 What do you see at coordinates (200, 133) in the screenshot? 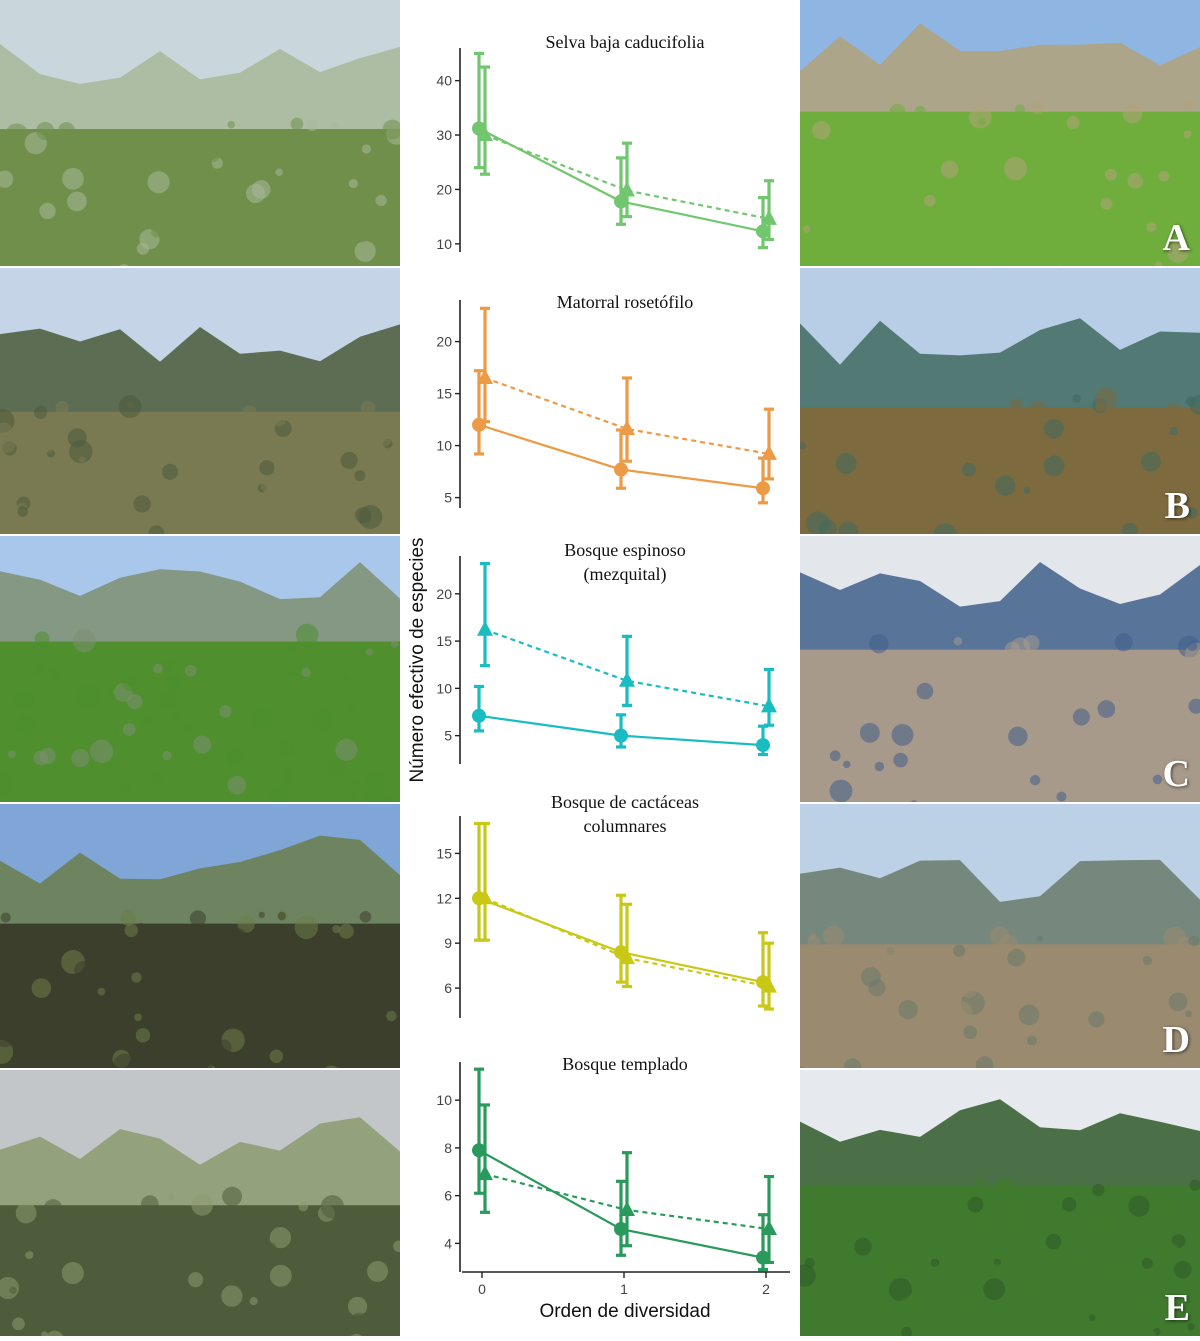
I see `selva-baja-landscape-image` at bounding box center [200, 133].